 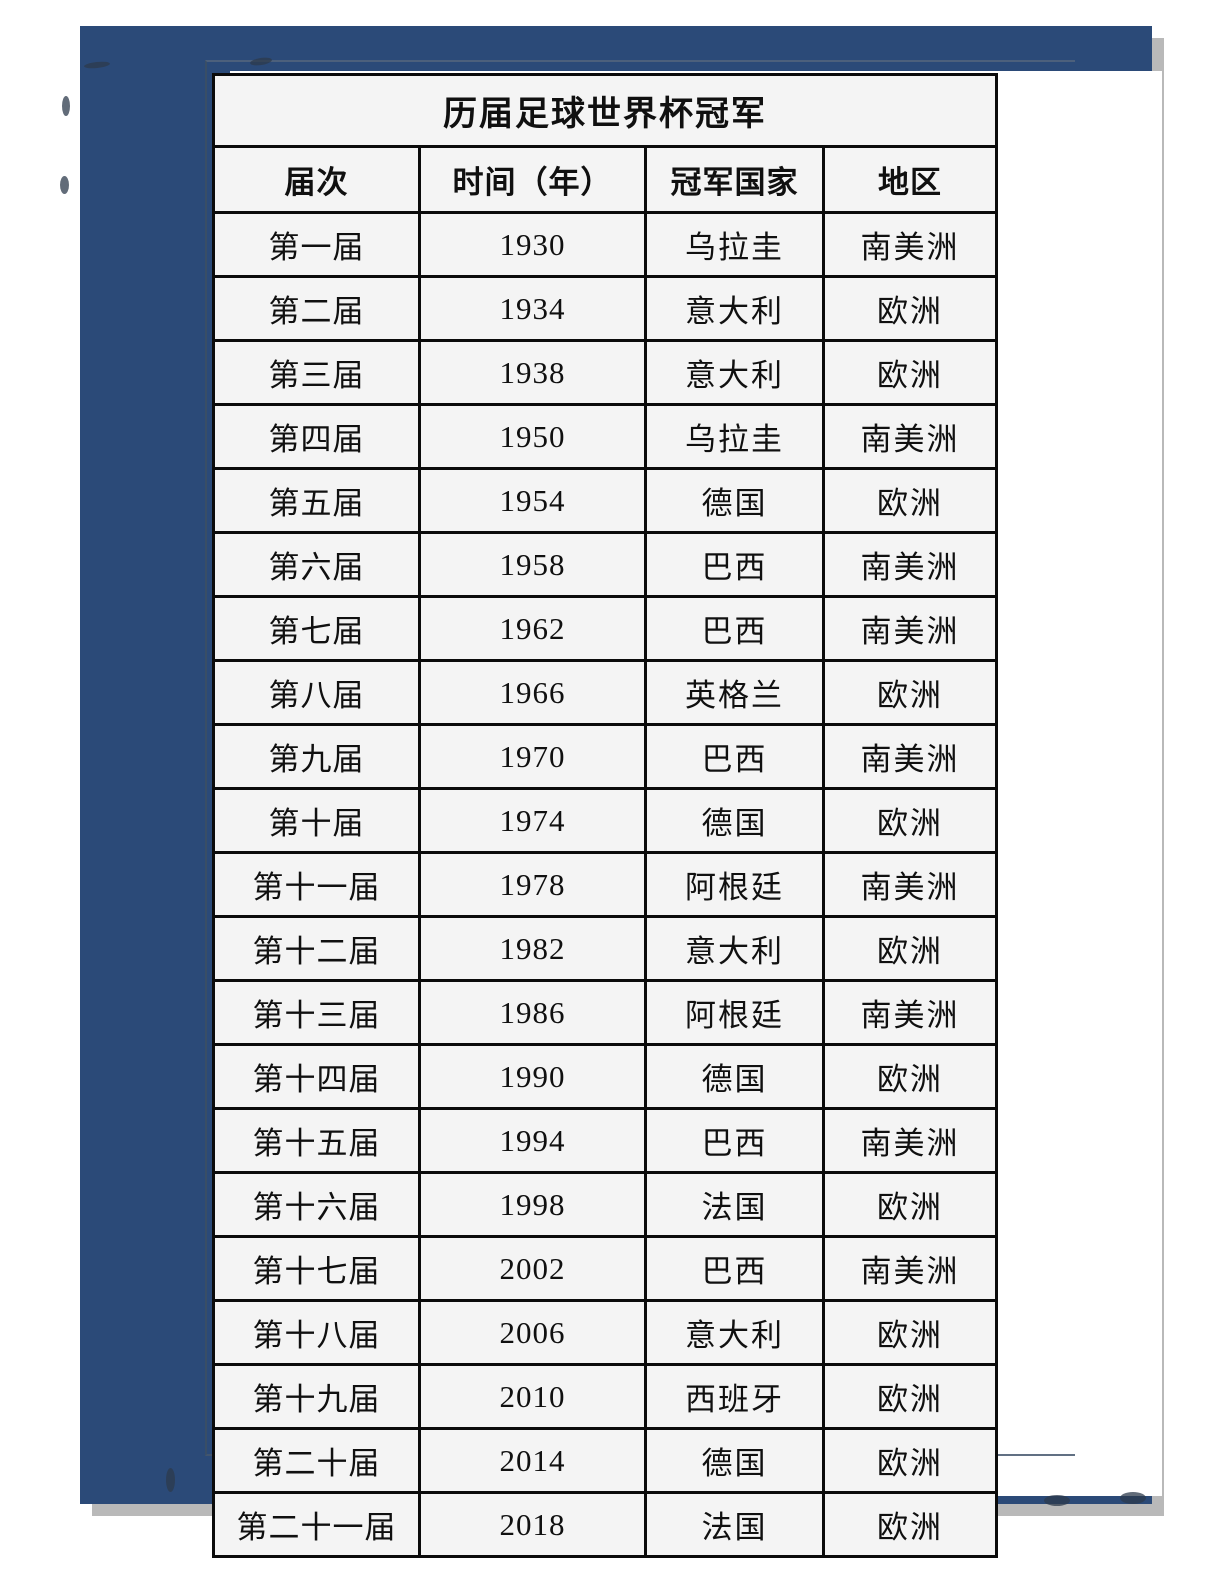 What do you see at coordinates (532, 1140) in the screenshot?
I see `cell-year: 1994` at bounding box center [532, 1140].